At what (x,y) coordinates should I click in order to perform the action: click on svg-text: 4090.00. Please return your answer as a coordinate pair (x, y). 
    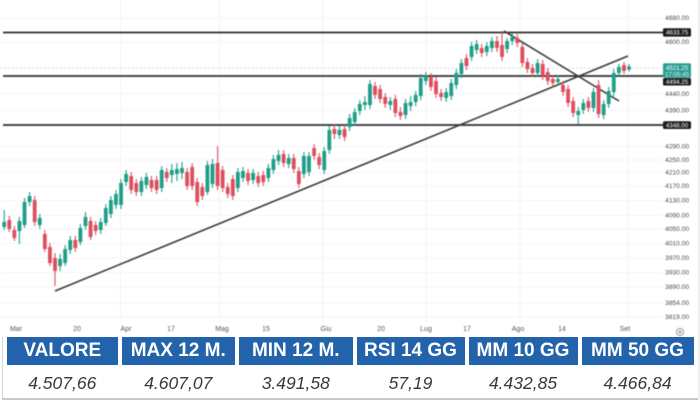
    Looking at the image, I should click on (677, 216).